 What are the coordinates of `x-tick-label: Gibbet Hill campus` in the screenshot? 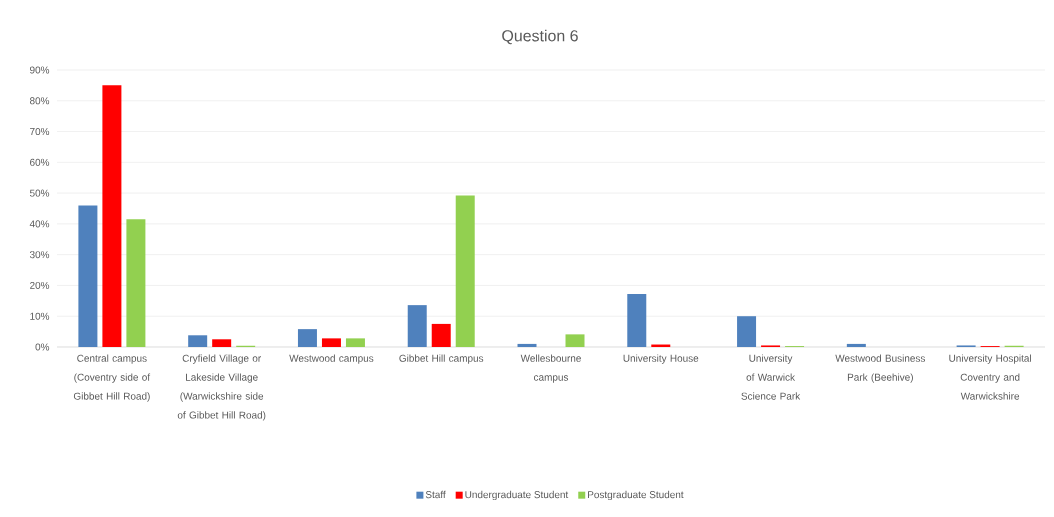 It's located at (441, 359).